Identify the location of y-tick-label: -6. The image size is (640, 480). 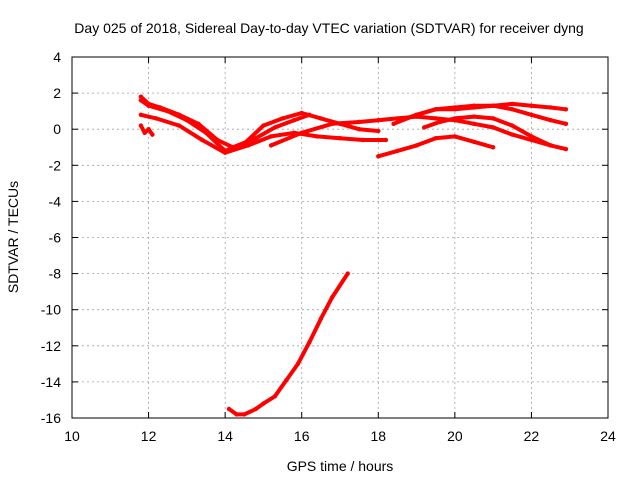
(55, 238).